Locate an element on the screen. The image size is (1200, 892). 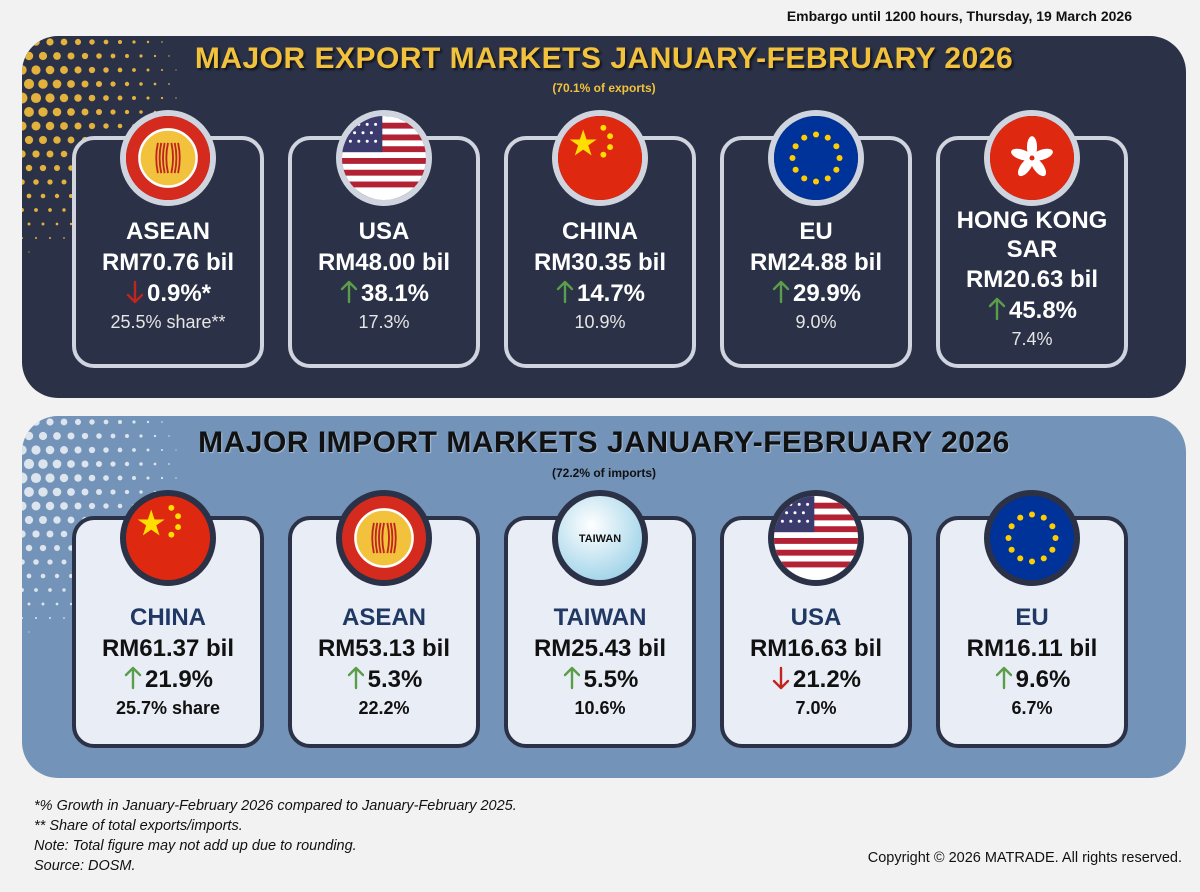
market-value: RM48.00 bil is located at coordinates (384, 262).